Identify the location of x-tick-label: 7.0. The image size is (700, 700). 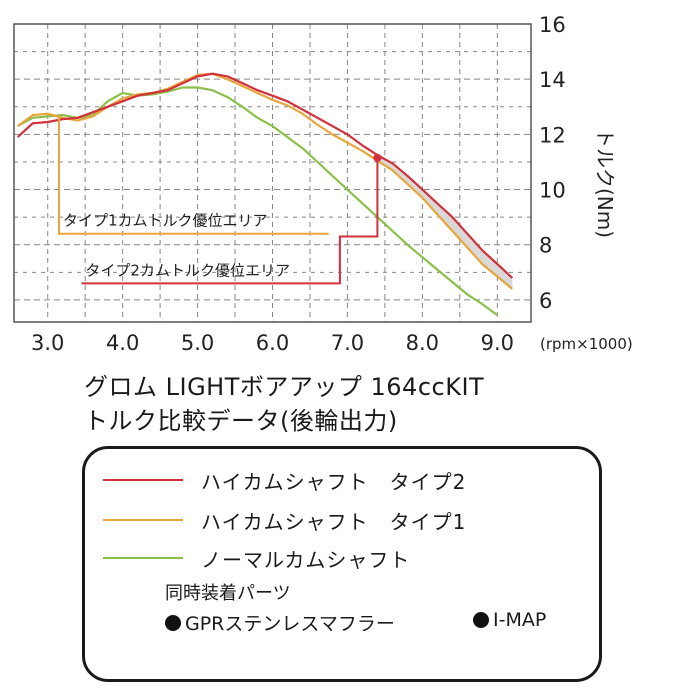
(347, 343).